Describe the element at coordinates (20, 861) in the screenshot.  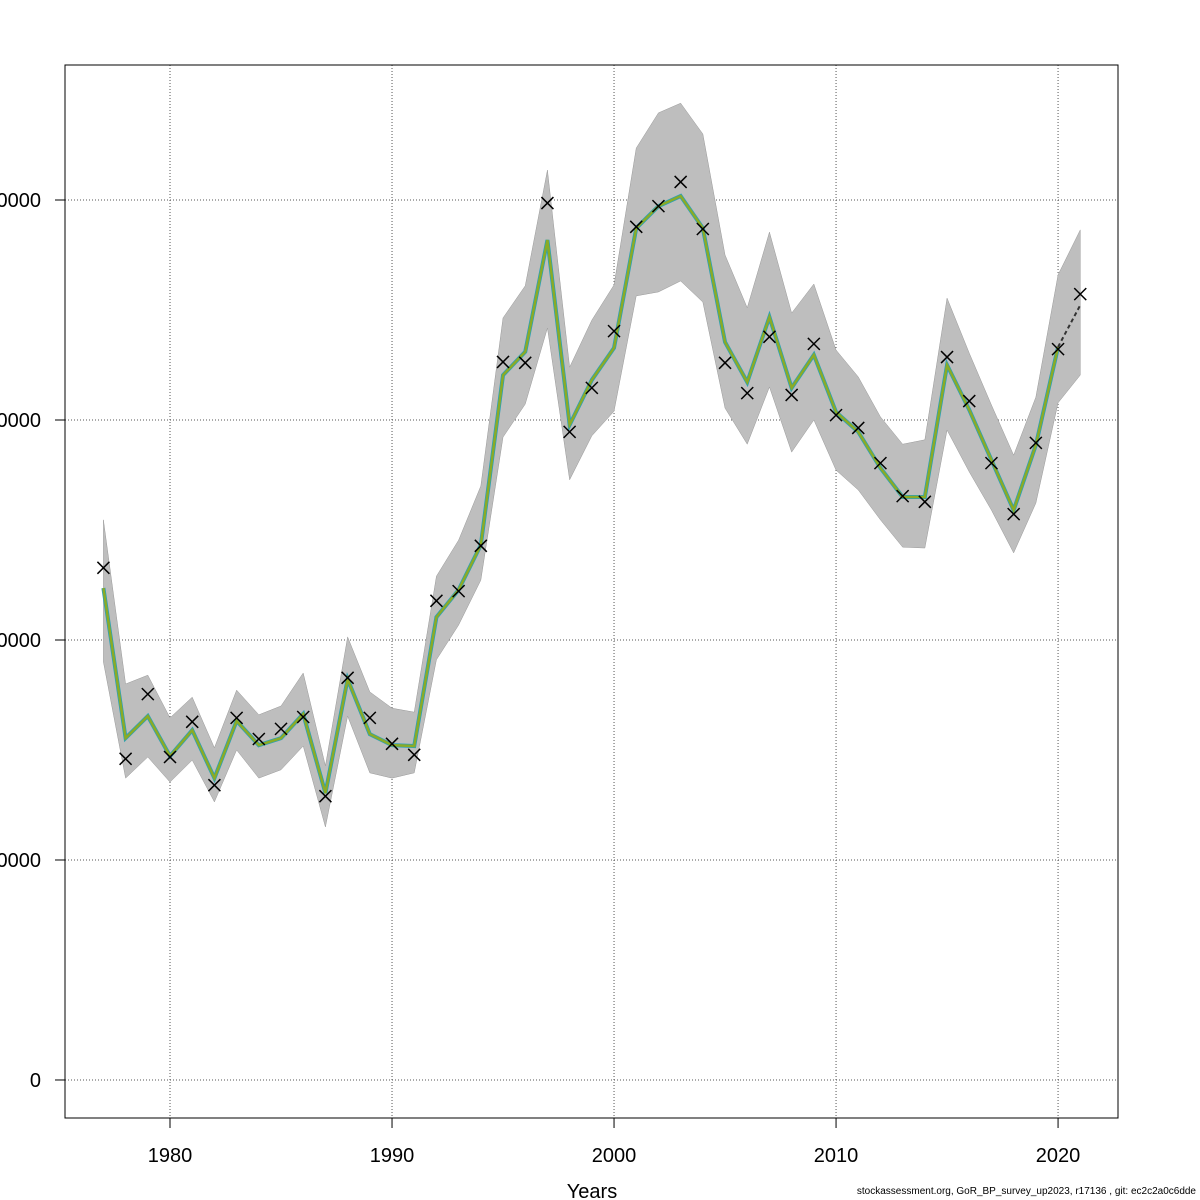
I see `y-tick-label: 50000` at that location.